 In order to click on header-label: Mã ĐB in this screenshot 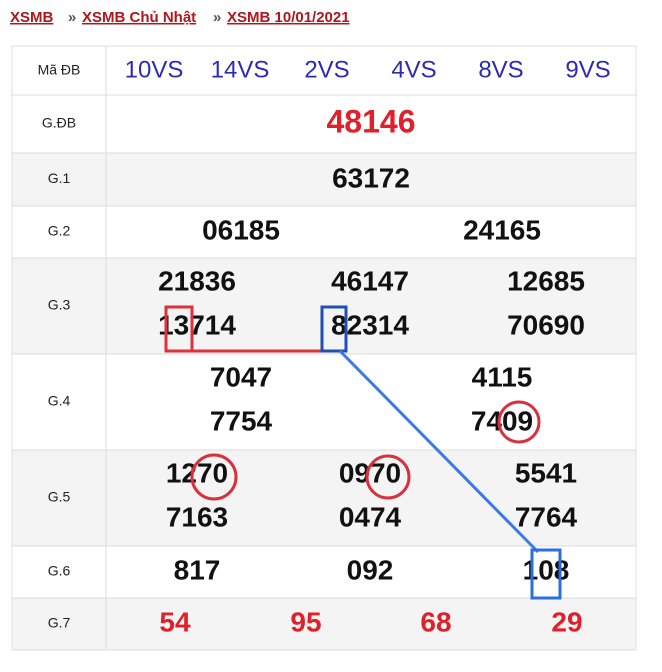, I will do `click(59, 70)`.